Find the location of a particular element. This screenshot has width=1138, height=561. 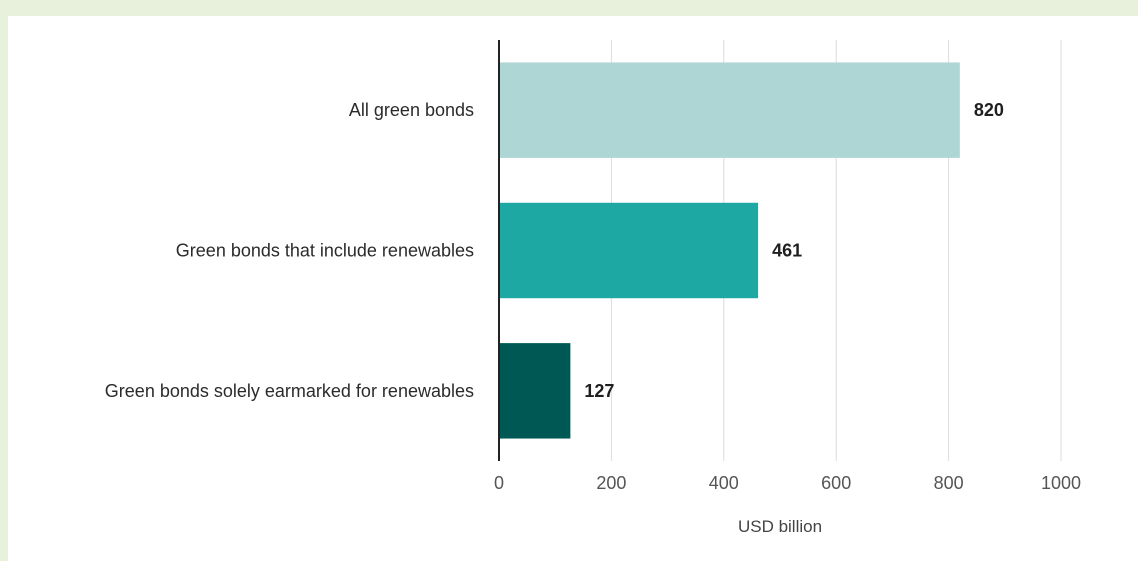

category-label: All green bonds is located at coordinates (411, 110).